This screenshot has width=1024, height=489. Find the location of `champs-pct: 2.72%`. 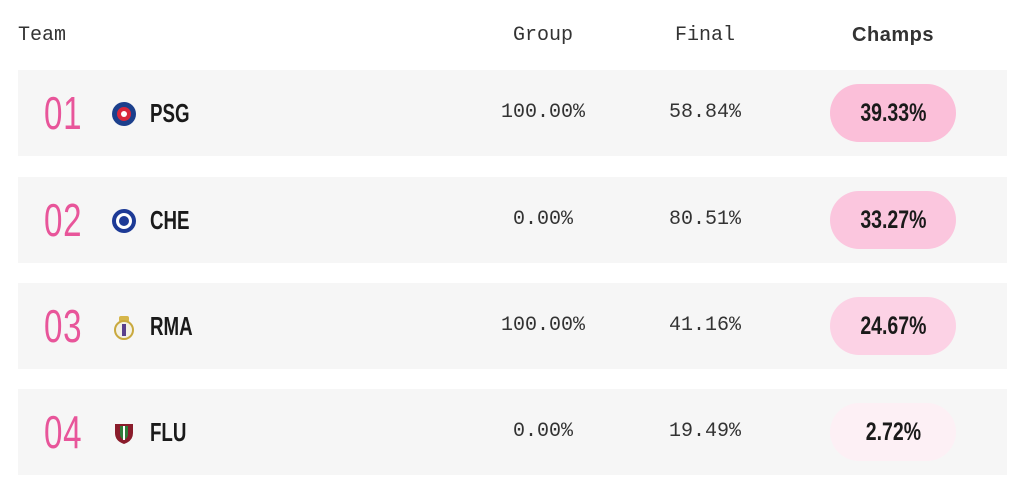

champs-pct: 2.72% is located at coordinates (893, 431).